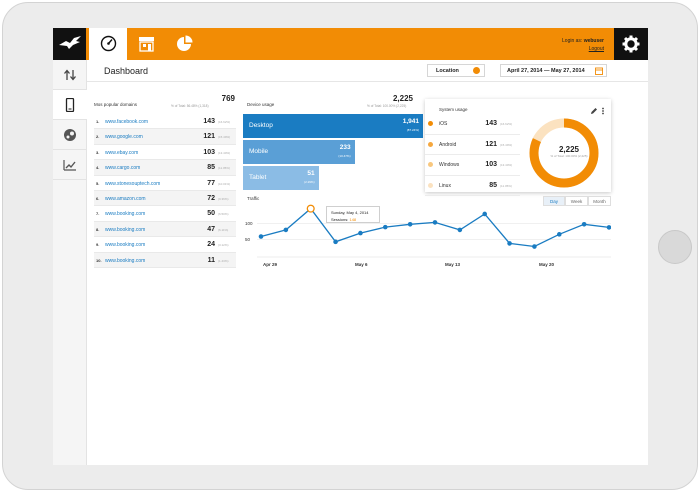 This screenshot has width=700, height=494. Describe the element at coordinates (599, 71) in the screenshot. I see `calendar-icon` at that location.